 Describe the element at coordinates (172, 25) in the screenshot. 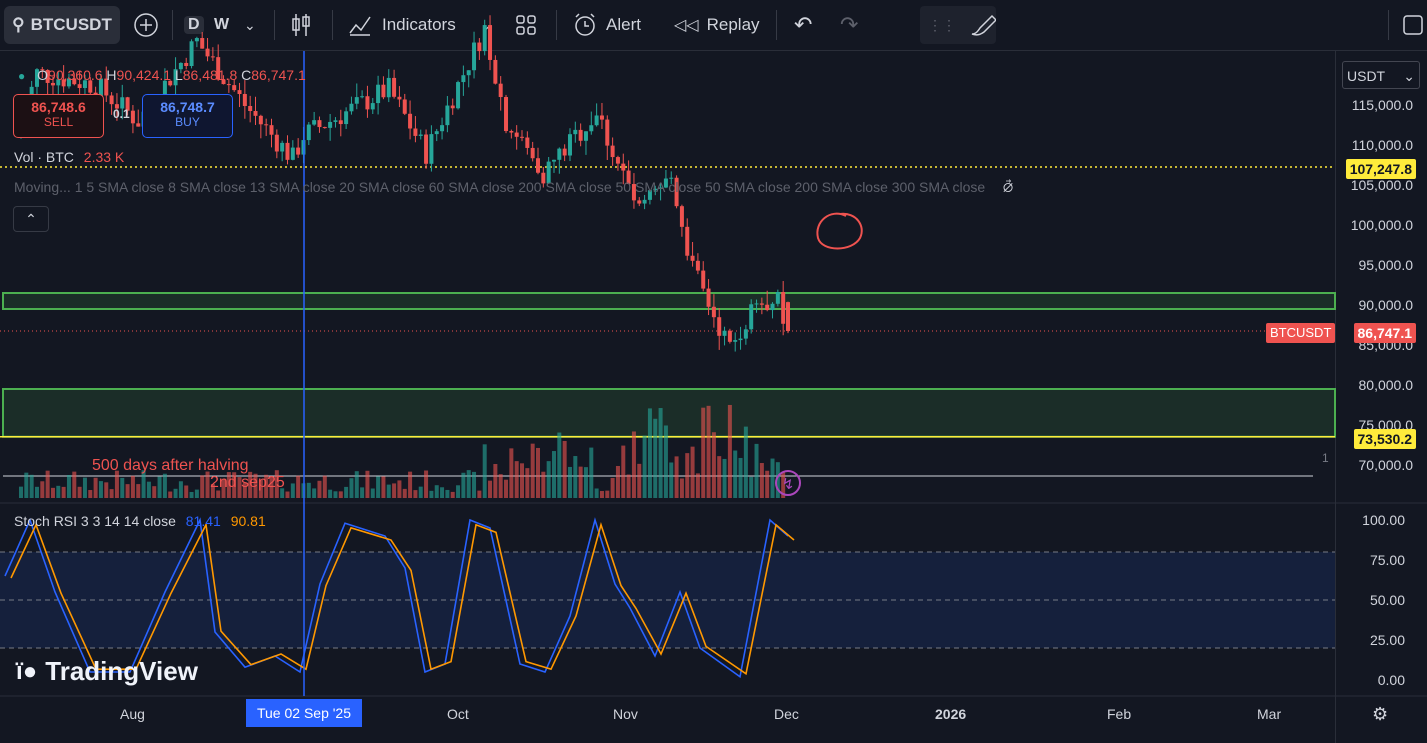

I see `divider` at that location.